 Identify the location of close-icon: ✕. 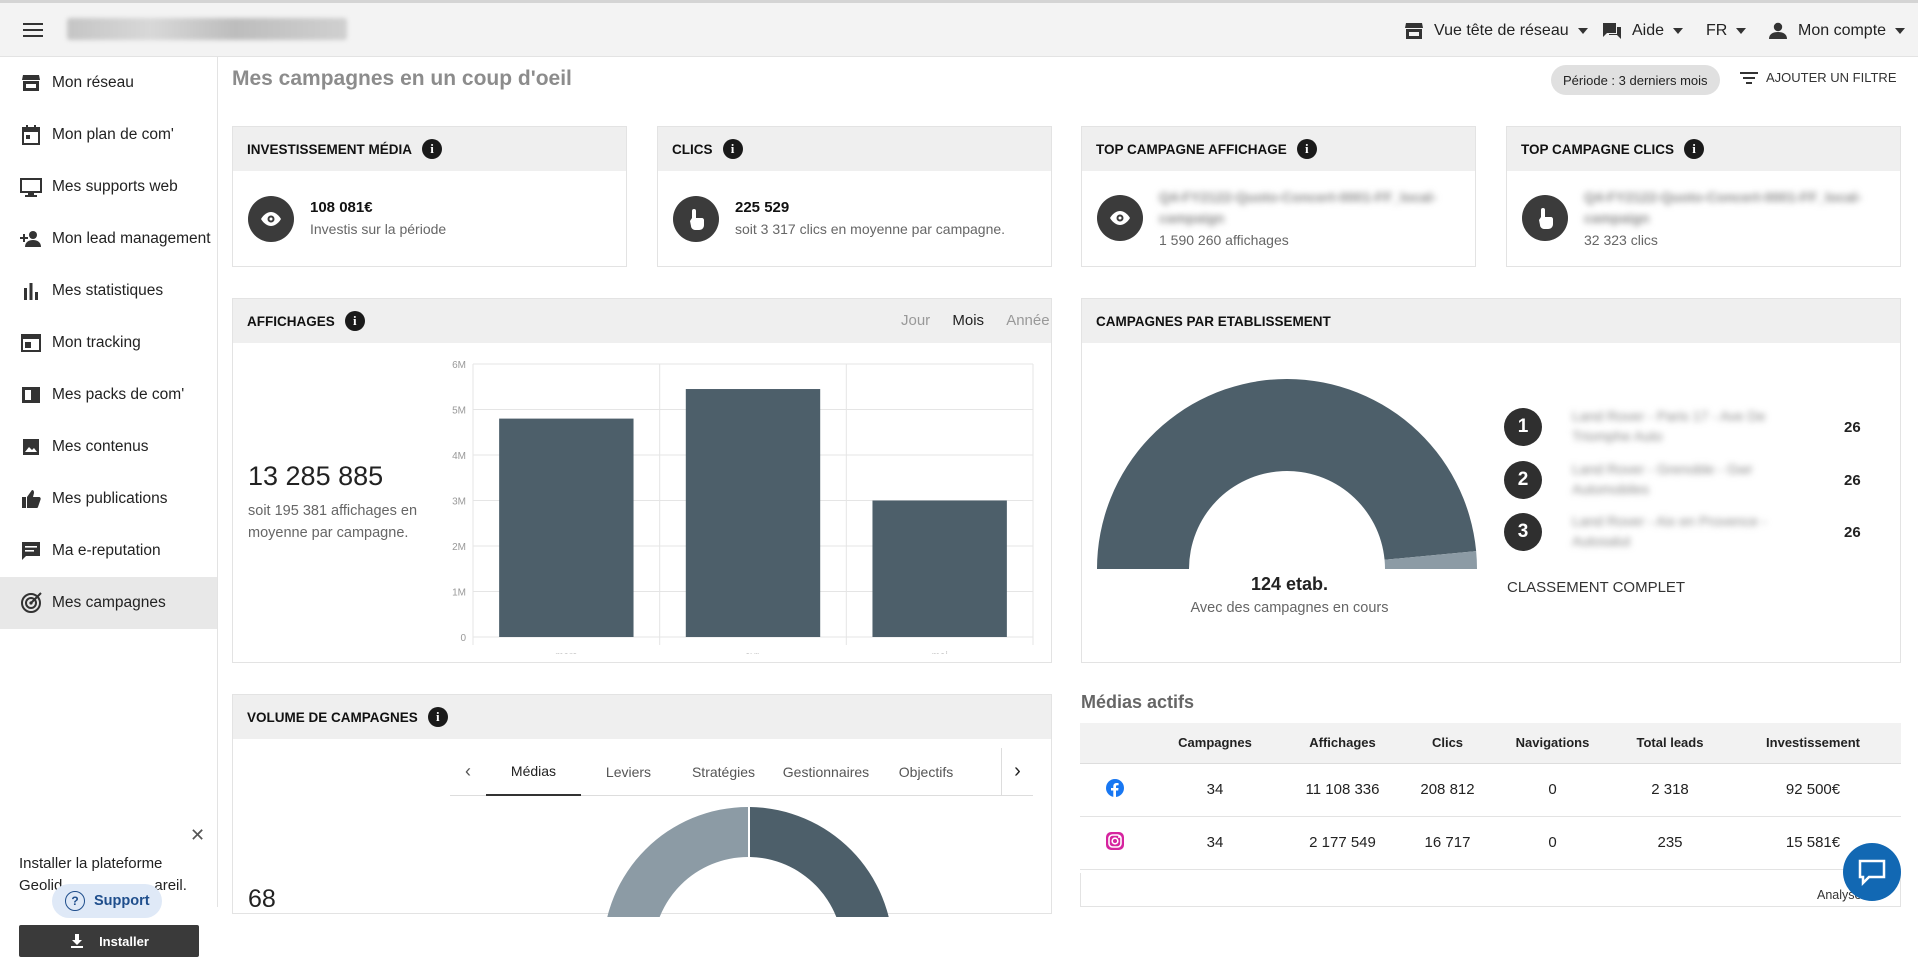
(198, 835).